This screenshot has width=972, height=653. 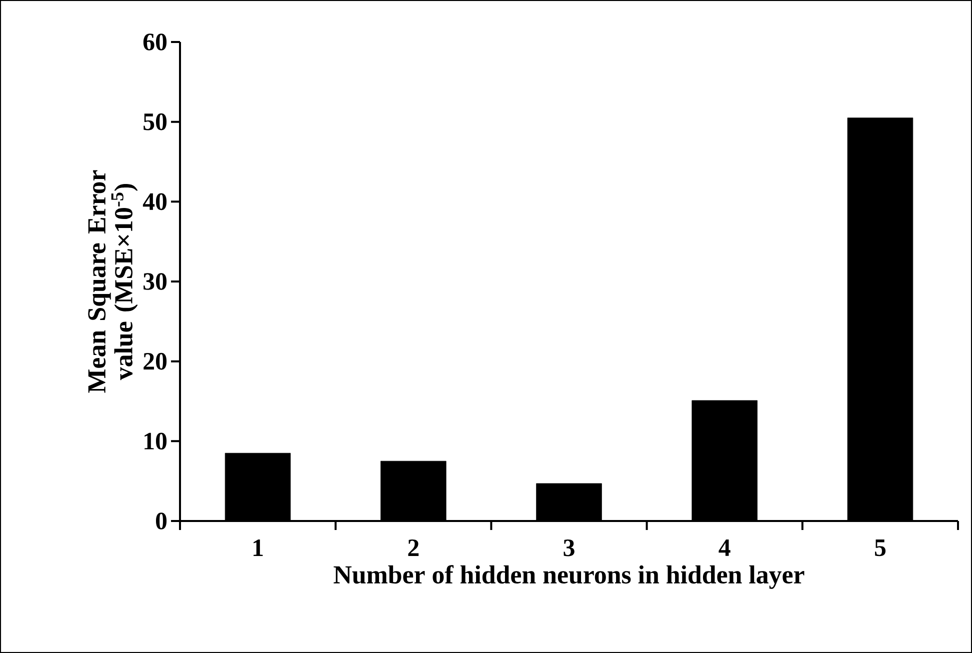 I want to click on y-tick-label: 20, so click(x=155, y=361).